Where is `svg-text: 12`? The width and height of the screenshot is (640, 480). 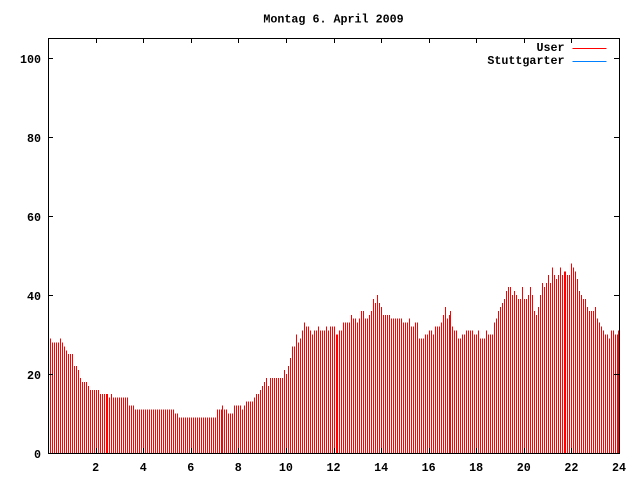
svg-text: 12 is located at coordinates (333, 468).